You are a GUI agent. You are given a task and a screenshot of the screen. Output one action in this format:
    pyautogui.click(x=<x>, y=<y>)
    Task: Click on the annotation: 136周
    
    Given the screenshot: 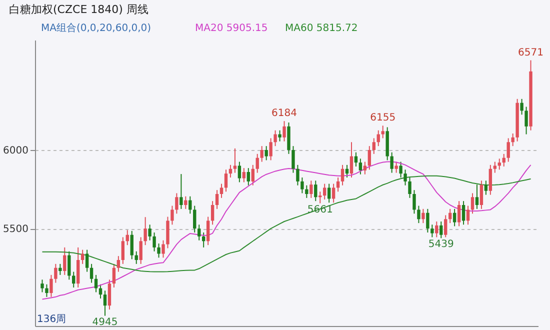 What is the action you would take?
    pyautogui.click(x=51, y=319)
    